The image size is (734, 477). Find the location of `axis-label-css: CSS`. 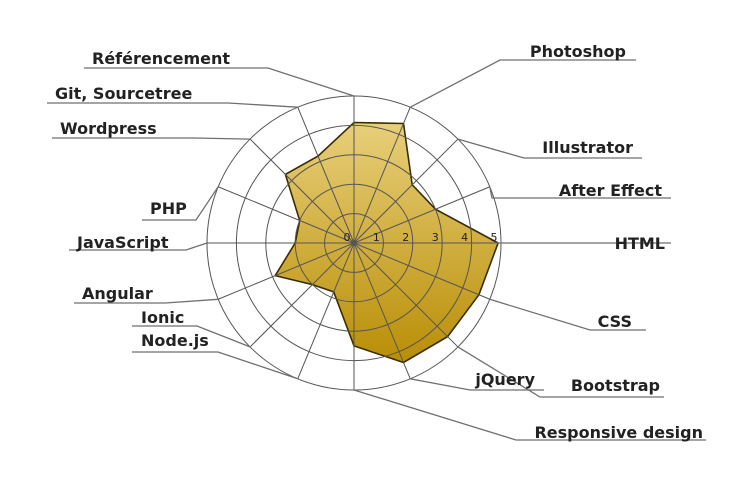

axis-label-css: CSS is located at coordinates (615, 321).